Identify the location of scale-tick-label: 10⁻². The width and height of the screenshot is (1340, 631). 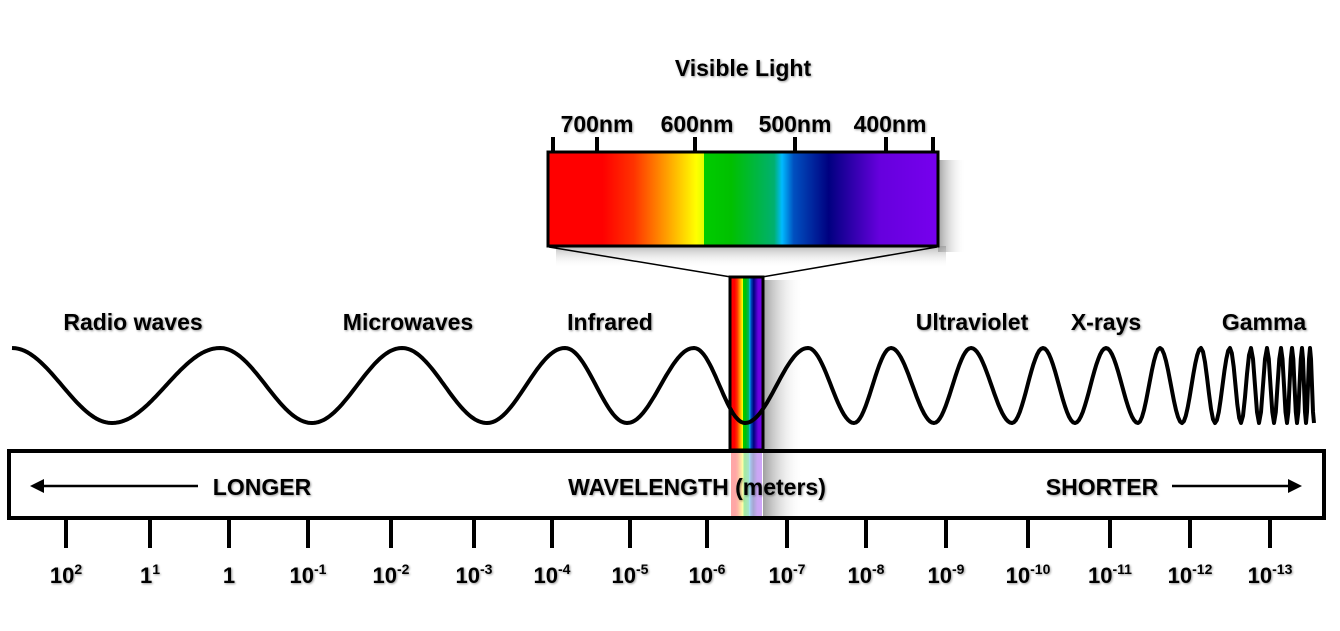
(391, 574).